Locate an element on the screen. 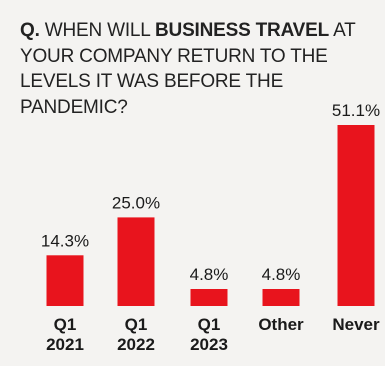  category-label-3: Other is located at coordinates (281, 324).